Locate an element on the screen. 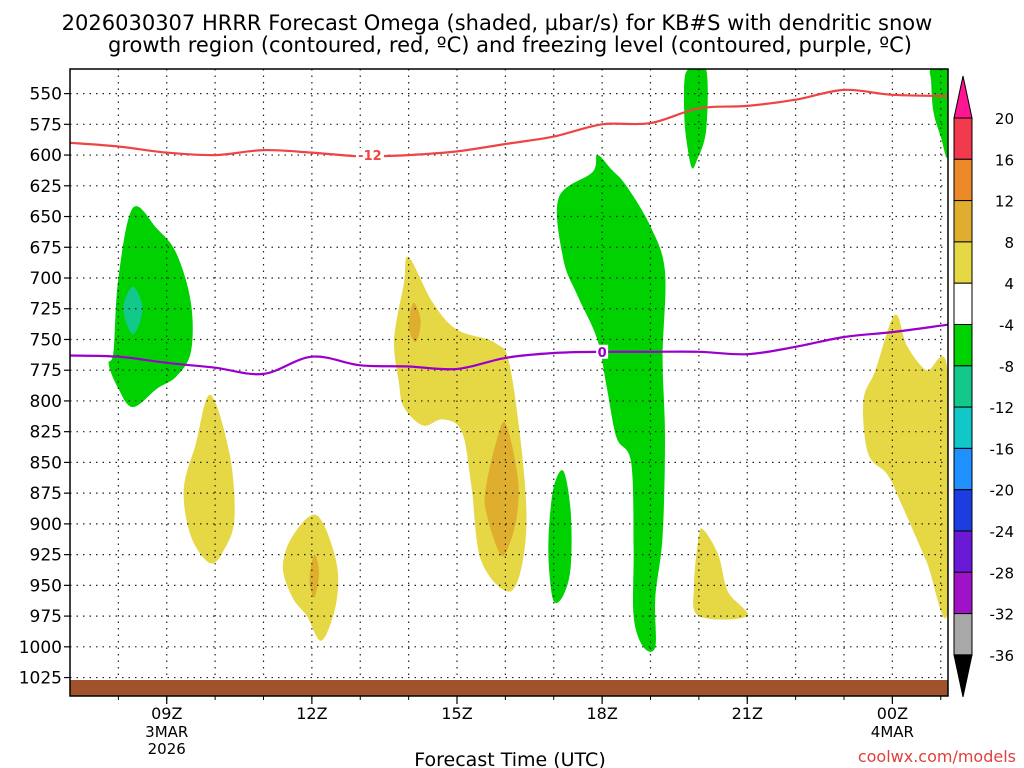  y-tick-label: 575 is located at coordinates (46, 125).